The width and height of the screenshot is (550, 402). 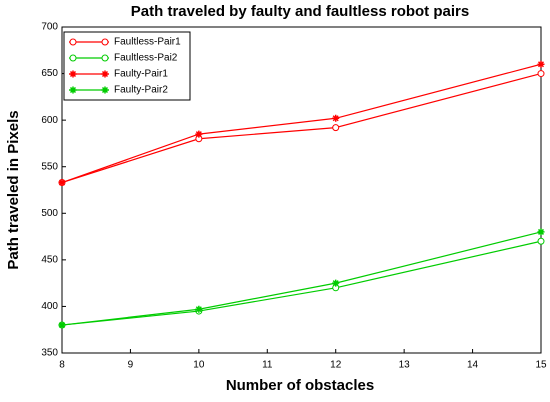 I want to click on legend-label: Faultless-Pai2, so click(x=146, y=58).